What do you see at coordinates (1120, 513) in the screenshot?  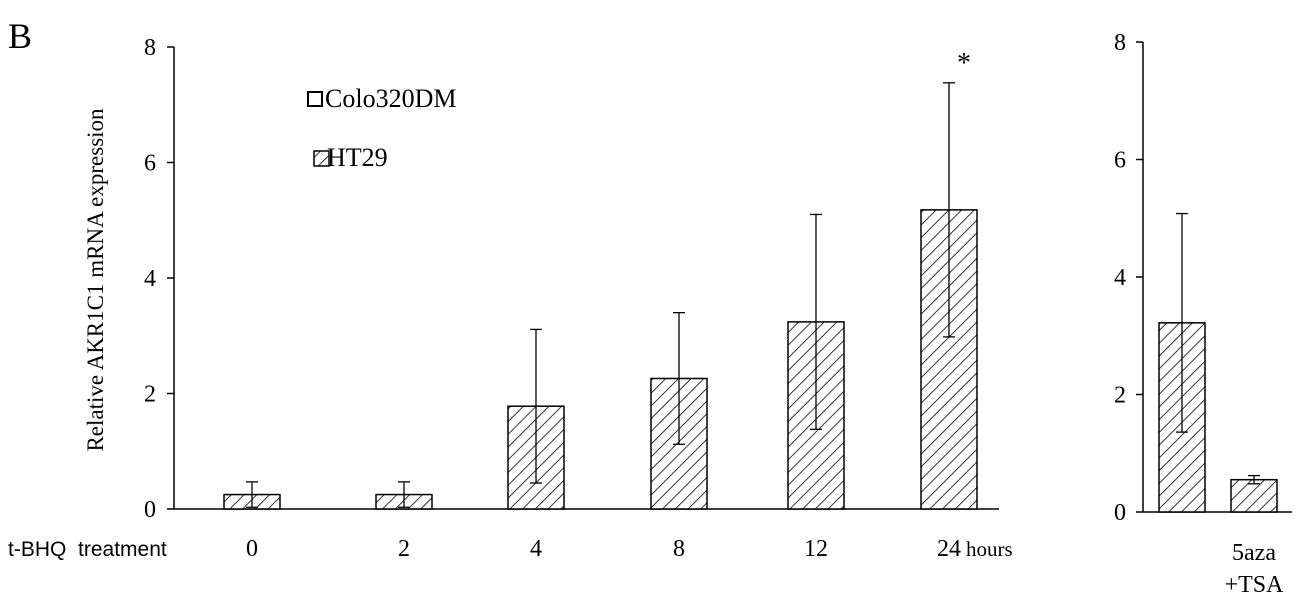 I see `right-y-tick-label: 0` at bounding box center [1120, 513].